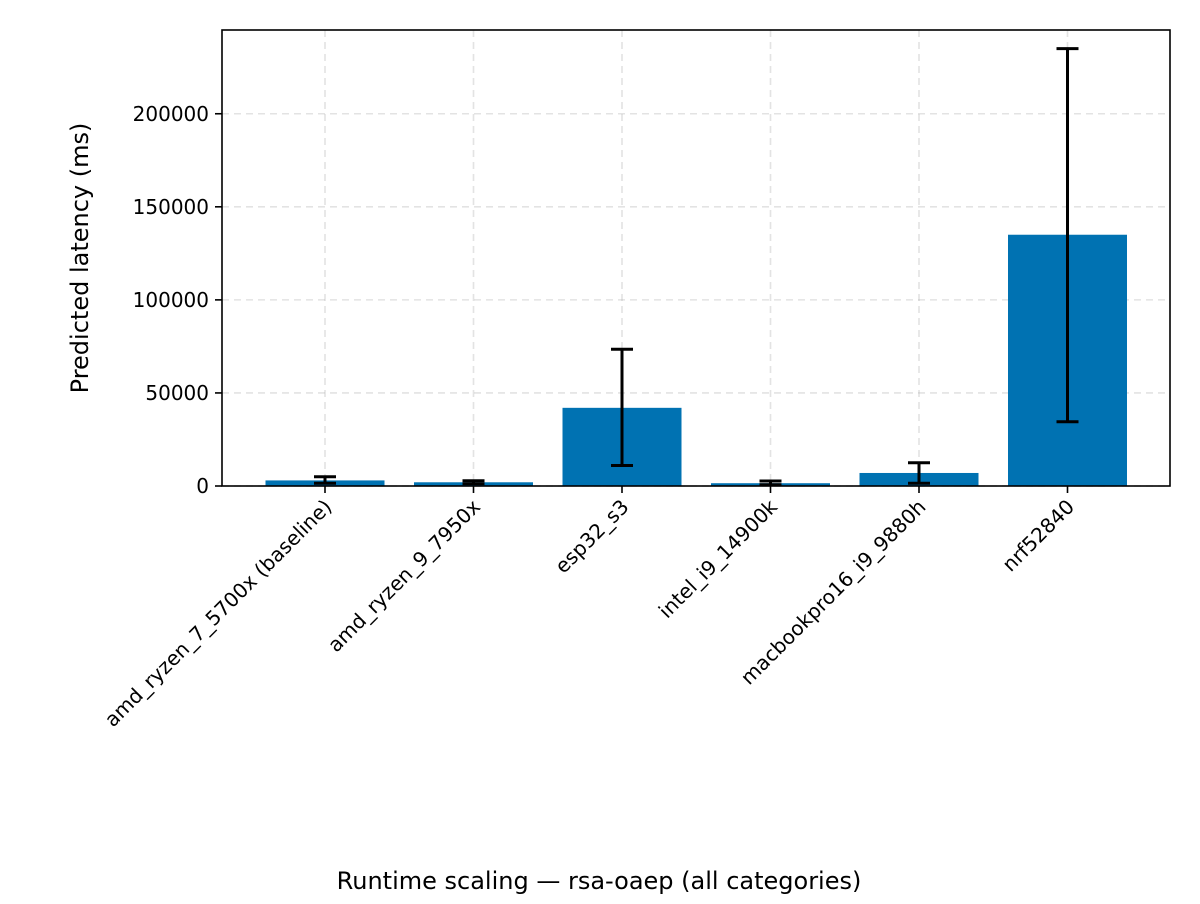 The width and height of the screenshot is (1200, 904). What do you see at coordinates (171, 300) in the screenshot?
I see `y-tick-label: 100000` at bounding box center [171, 300].